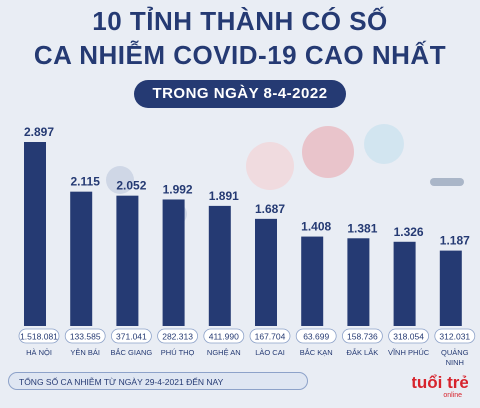 The image size is (480, 408). What do you see at coordinates (363, 352) in the screenshot?
I see `category-label: ĐẮK LẮK` at bounding box center [363, 352].